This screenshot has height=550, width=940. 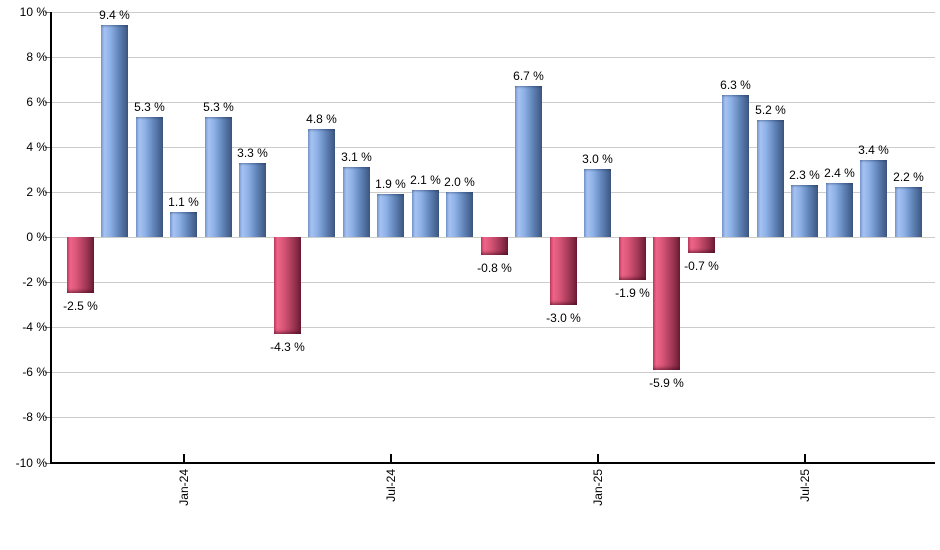 What do you see at coordinates (114, 15) in the screenshot?
I see `bar-value-label: 9.4 %` at bounding box center [114, 15].